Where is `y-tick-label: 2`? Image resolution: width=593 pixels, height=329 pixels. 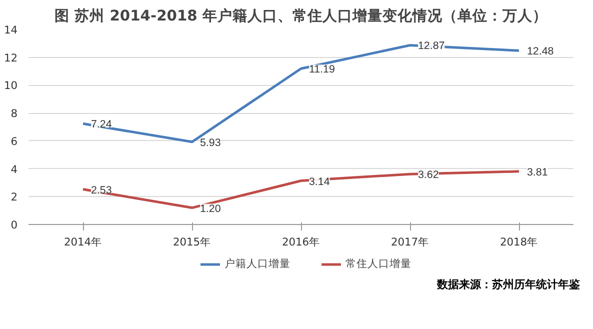 y-tick-label: 2 is located at coordinates (14, 197).